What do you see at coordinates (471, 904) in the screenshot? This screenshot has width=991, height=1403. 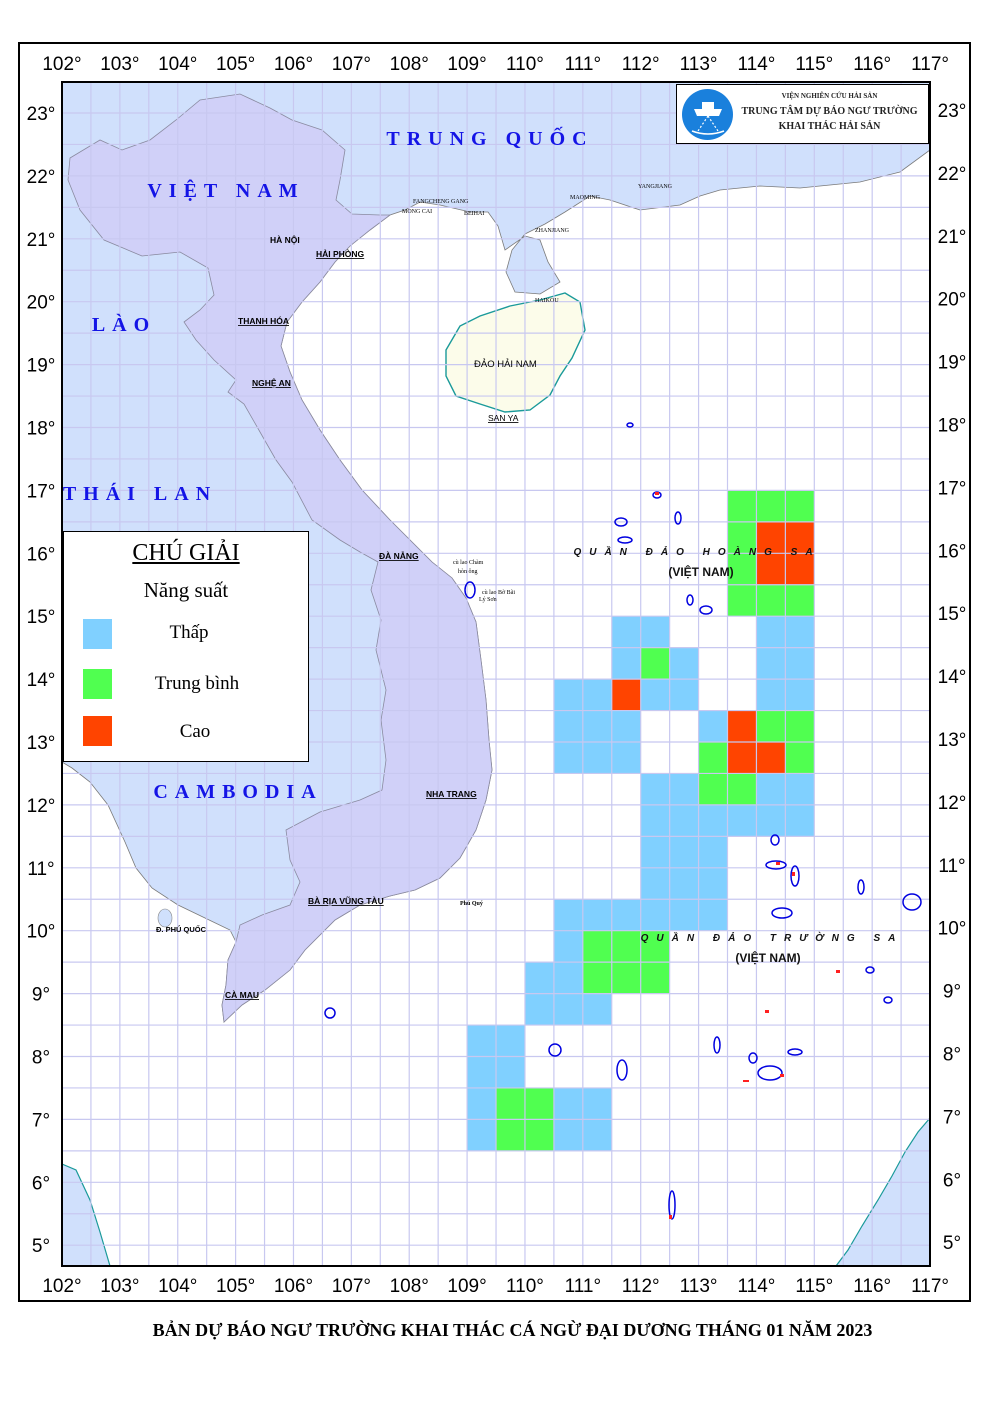 I see `label-phuquy: Phú Quý` at bounding box center [471, 904].